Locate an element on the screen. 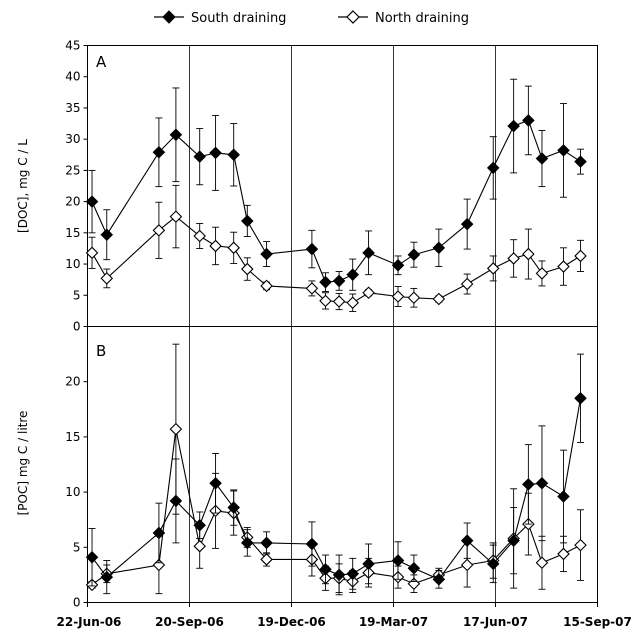 The image size is (633, 637). panel-a-ytick-label-5: 25 is located at coordinates (72, 170).